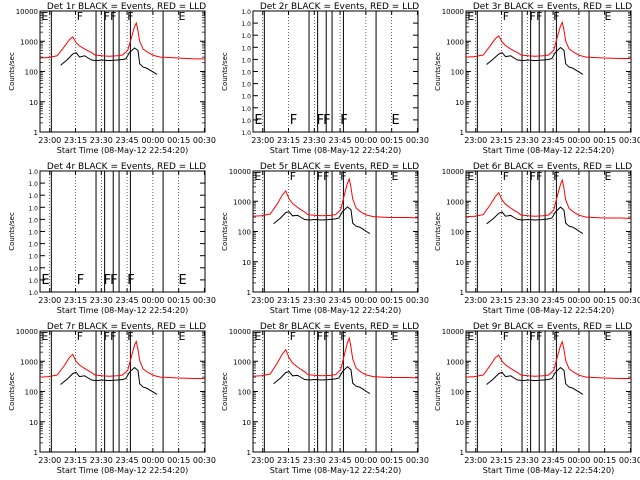 This screenshot has height=480, width=640. What do you see at coordinates (552, 7) in the screenshot?
I see `panel-title: Det 3r BLACK = Events, RED = LLD` at bounding box center [552, 7].